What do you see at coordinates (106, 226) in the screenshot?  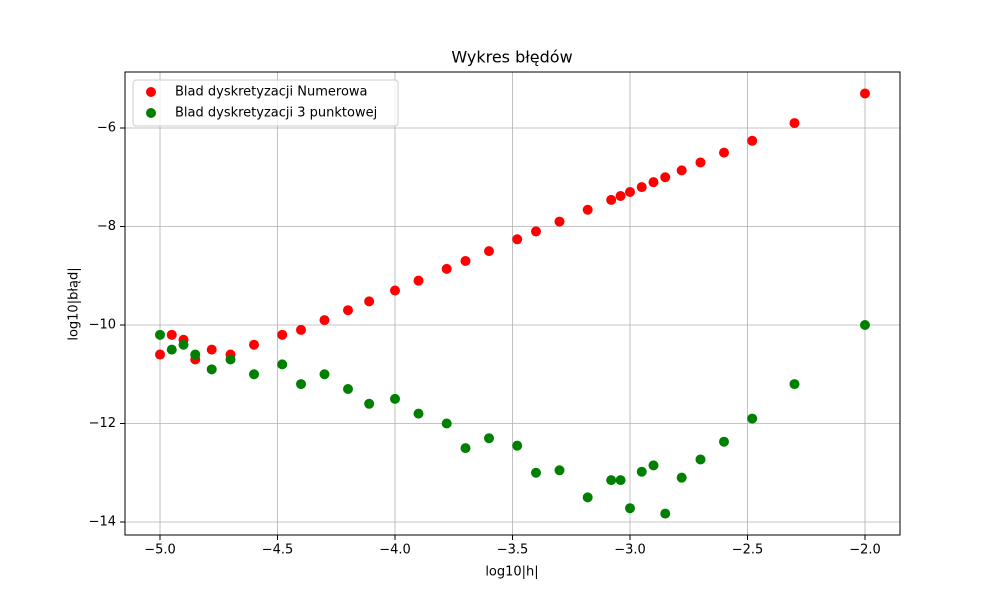 I see `y-tick-label: −8` at bounding box center [106, 226].